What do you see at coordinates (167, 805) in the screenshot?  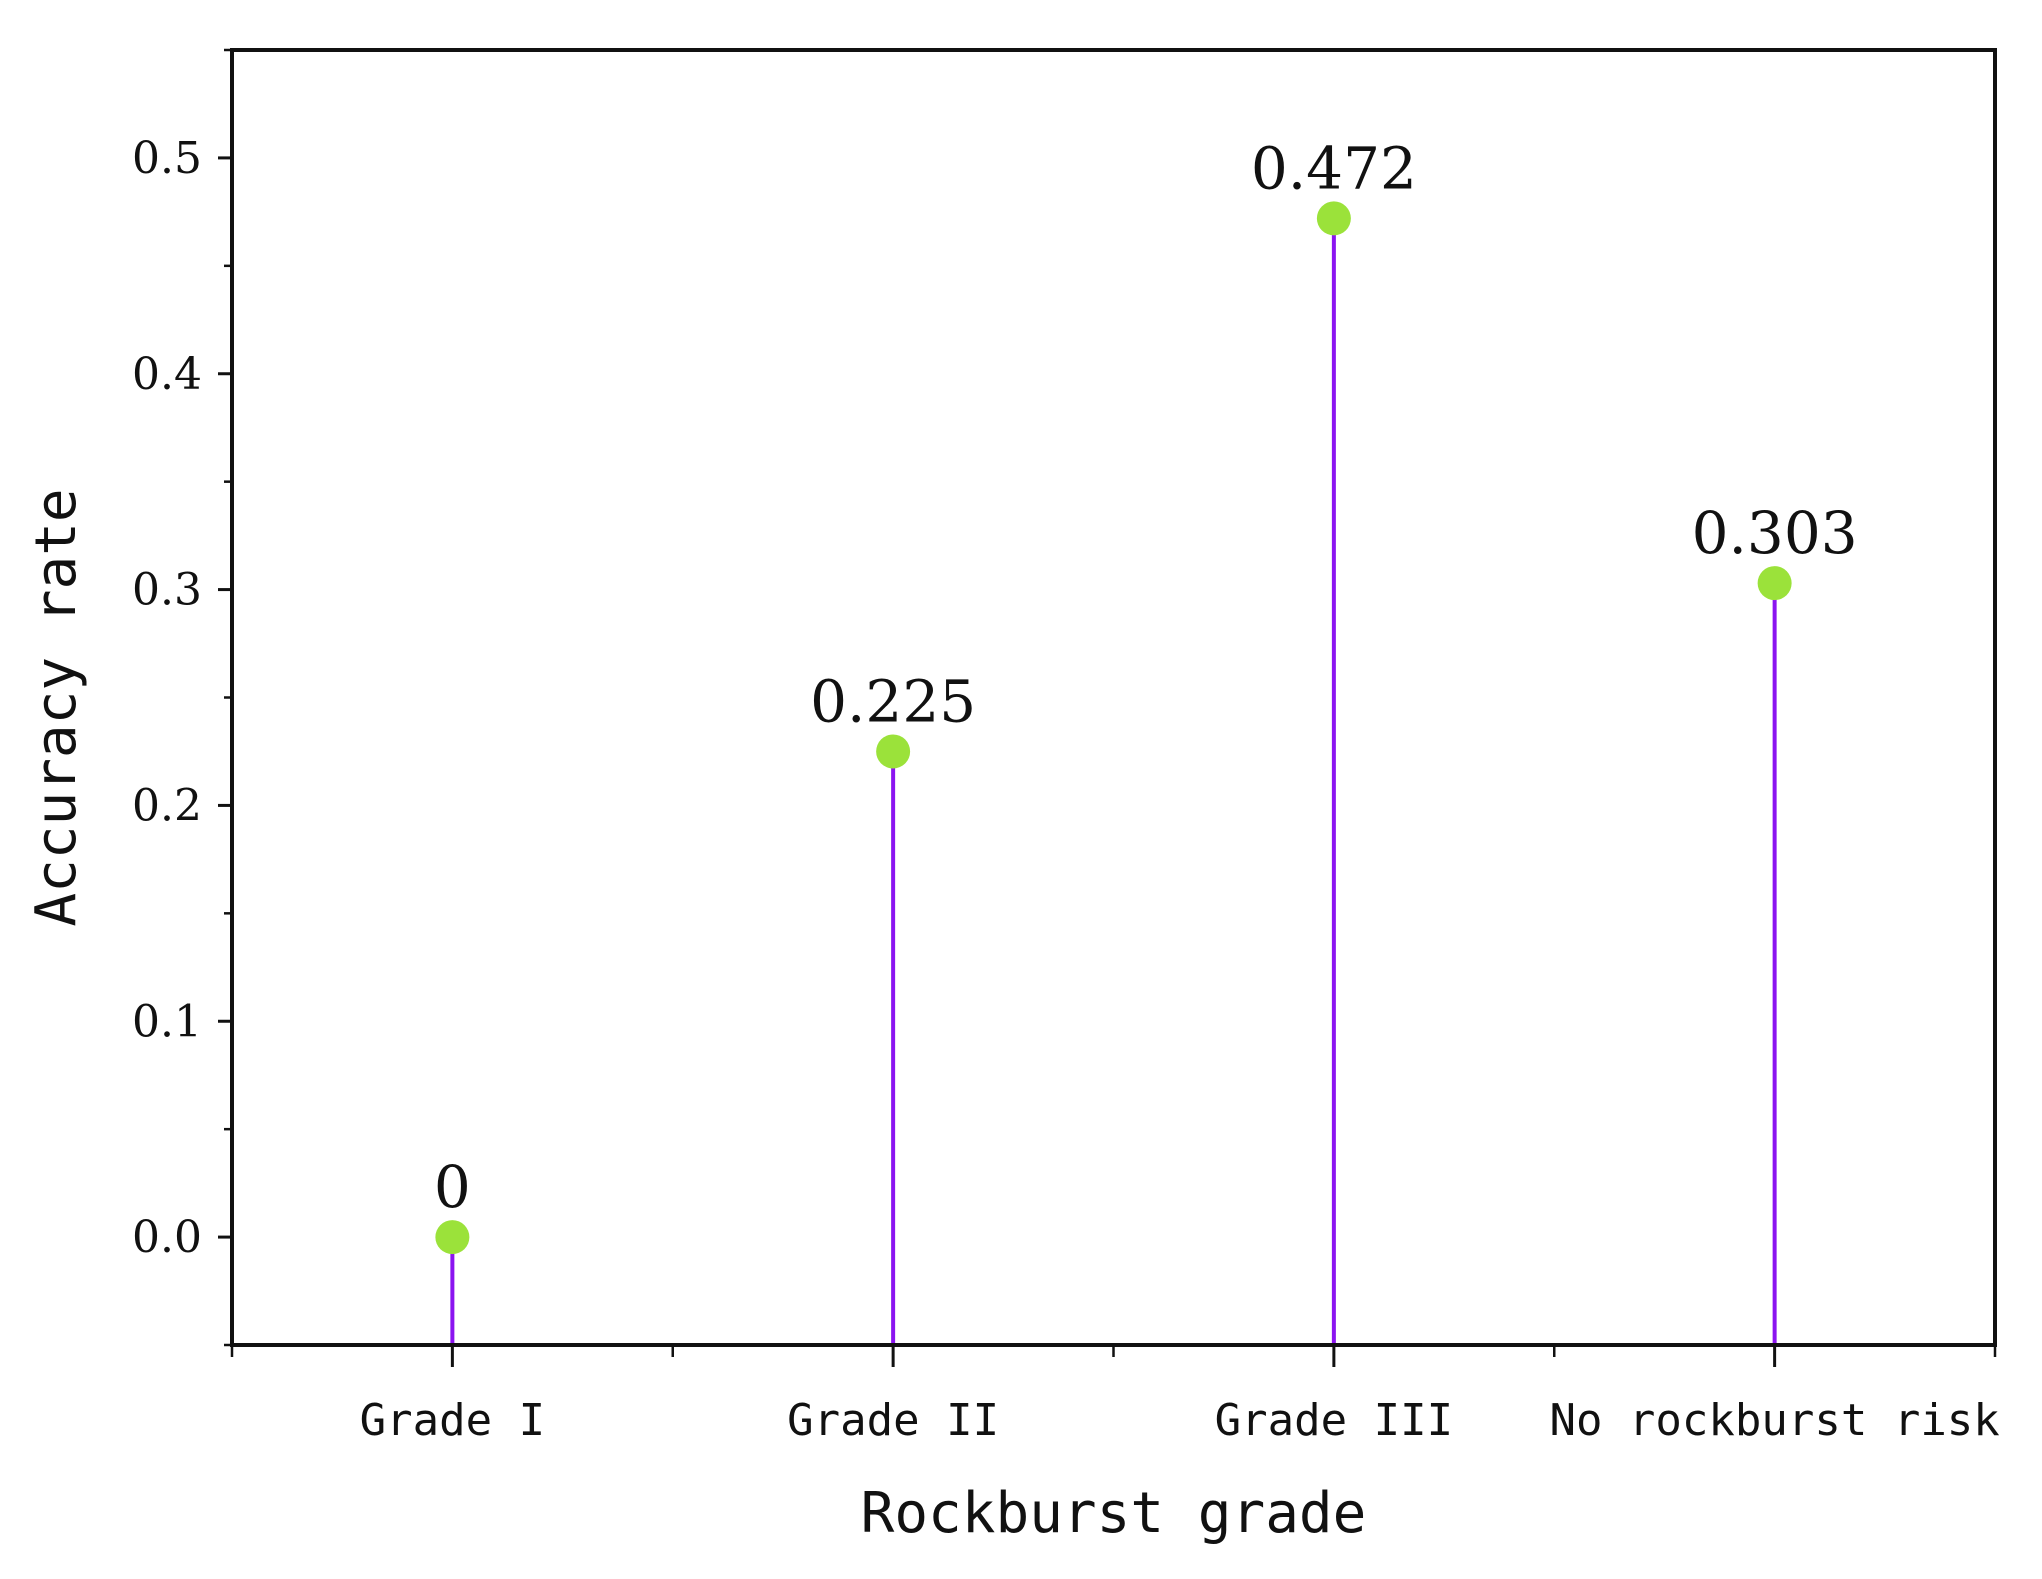 I see `y-tick-label: 0.2` at bounding box center [167, 805].